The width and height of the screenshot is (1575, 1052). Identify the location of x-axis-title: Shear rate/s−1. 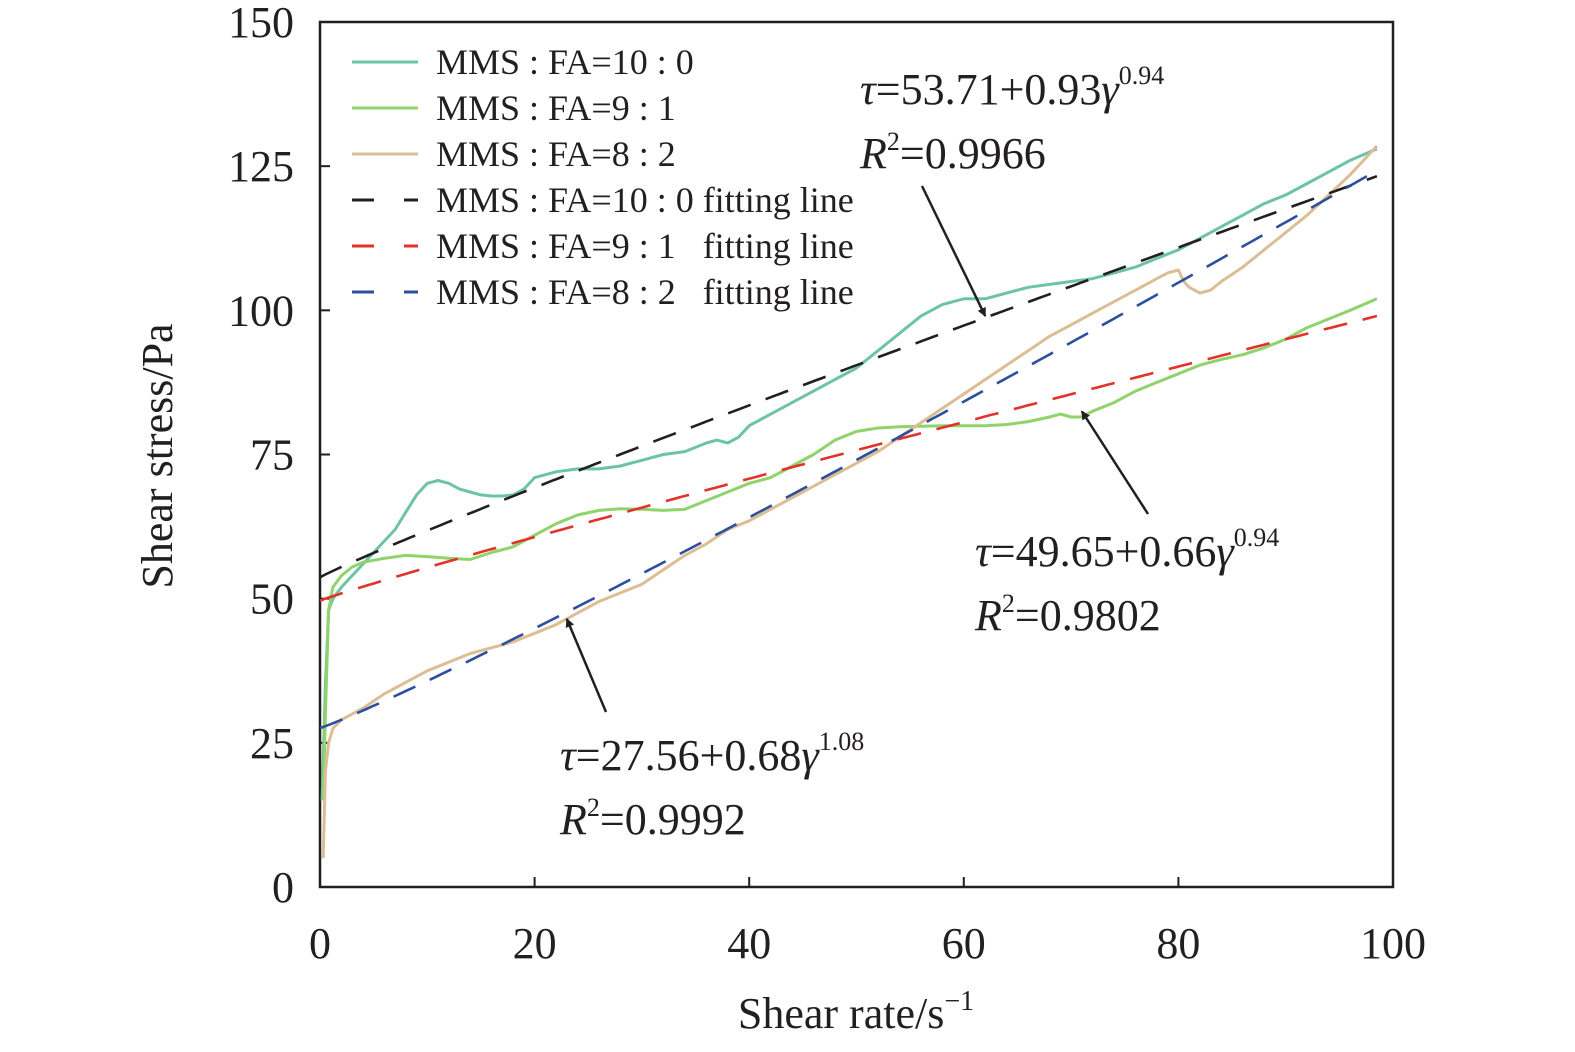
(856, 1012).